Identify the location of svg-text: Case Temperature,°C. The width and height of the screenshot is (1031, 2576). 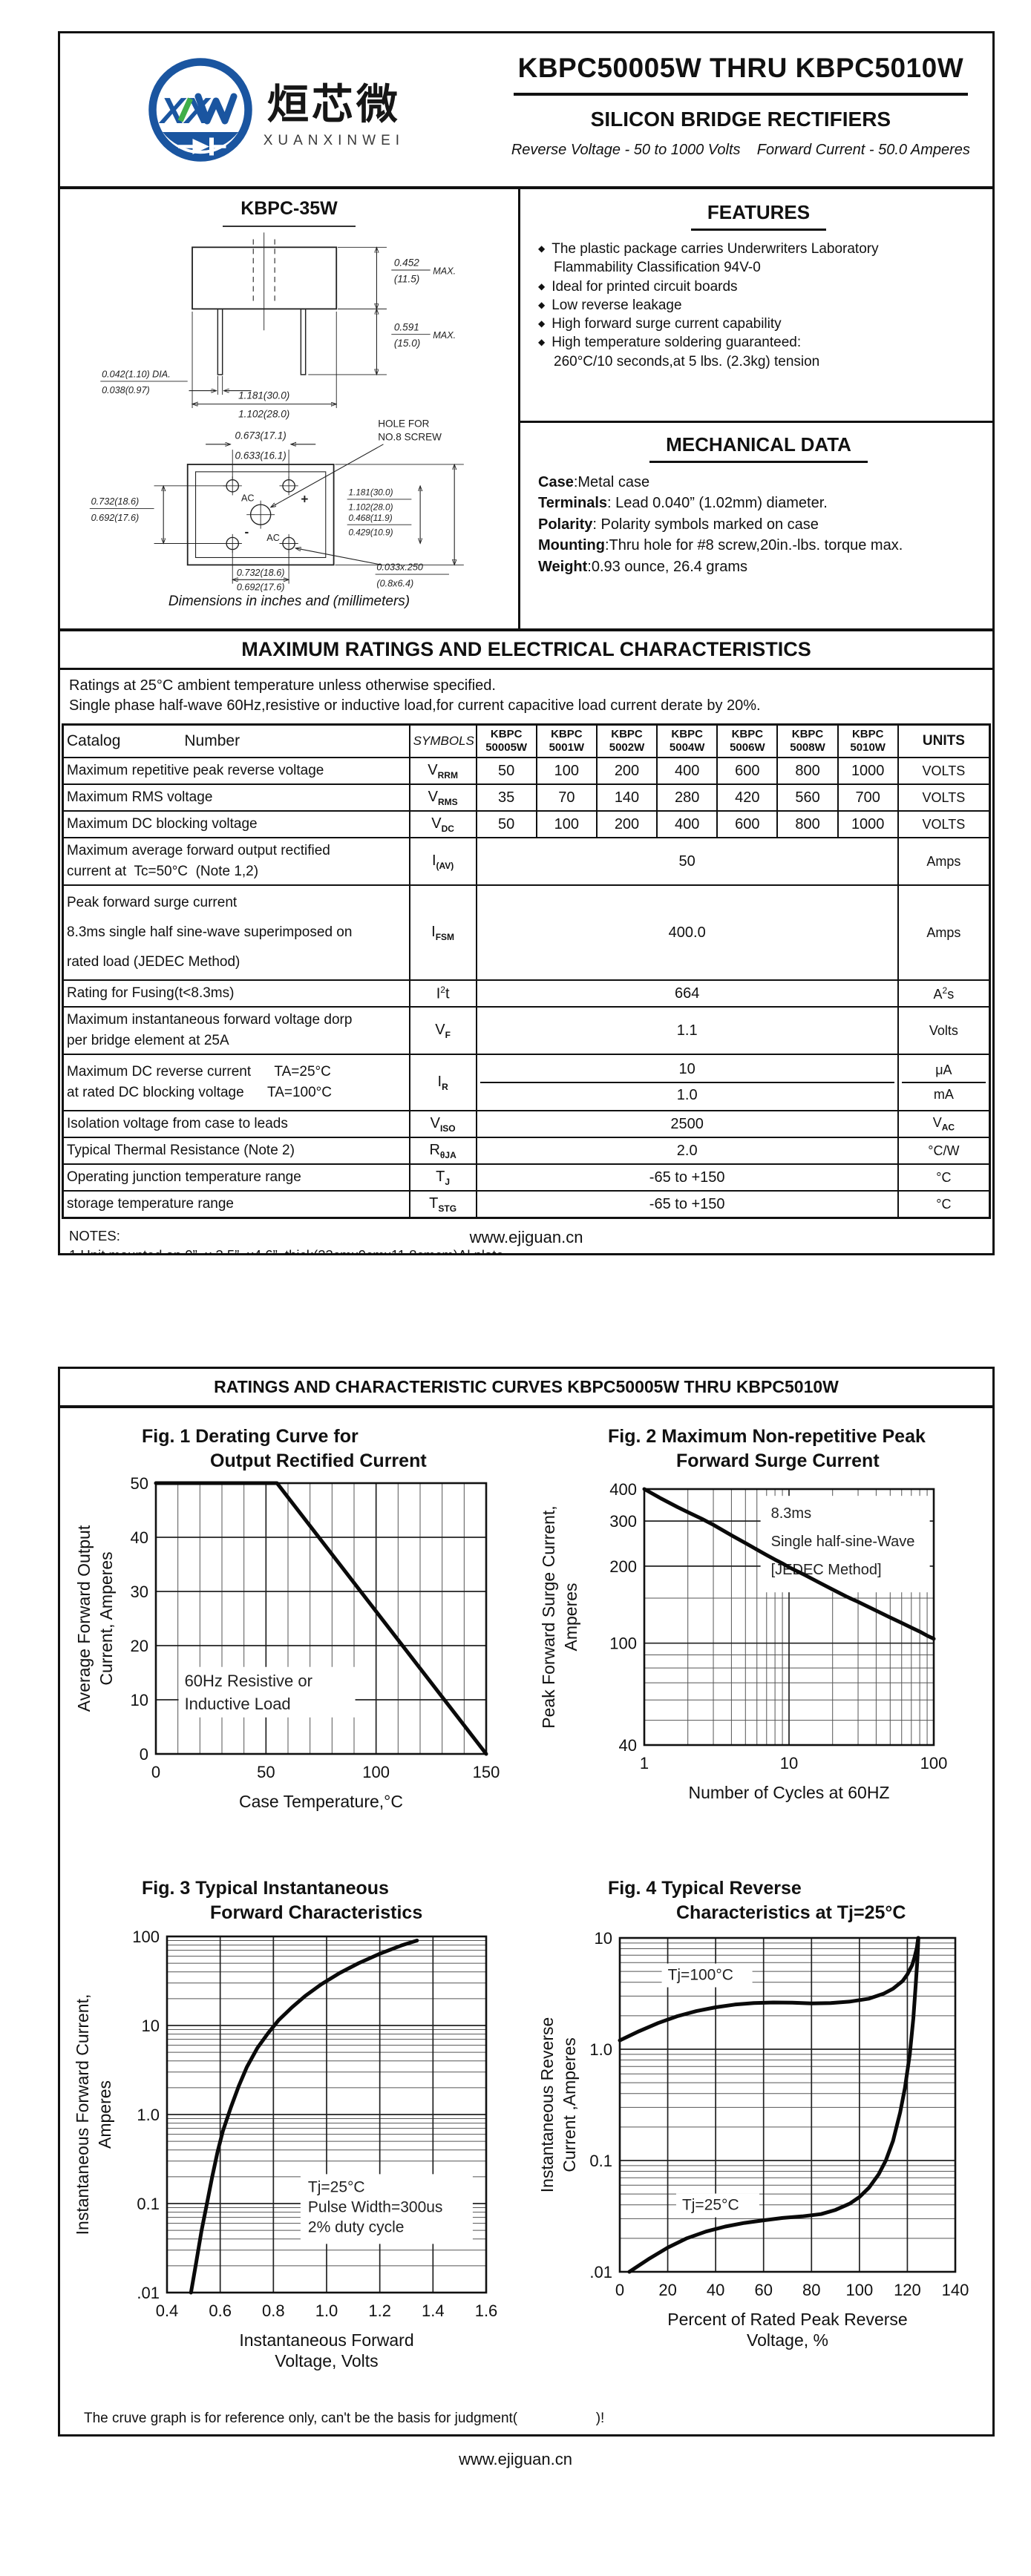
(321, 1801).